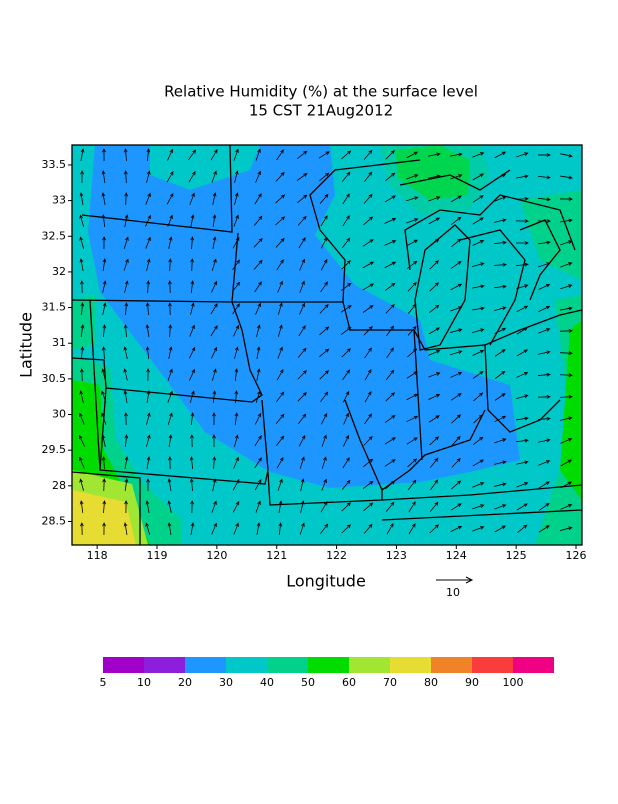 Image resolution: width=618 pixels, height=804 pixels. Describe the element at coordinates (97, 555) in the screenshot. I see `x-tick-label: 118` at that location.